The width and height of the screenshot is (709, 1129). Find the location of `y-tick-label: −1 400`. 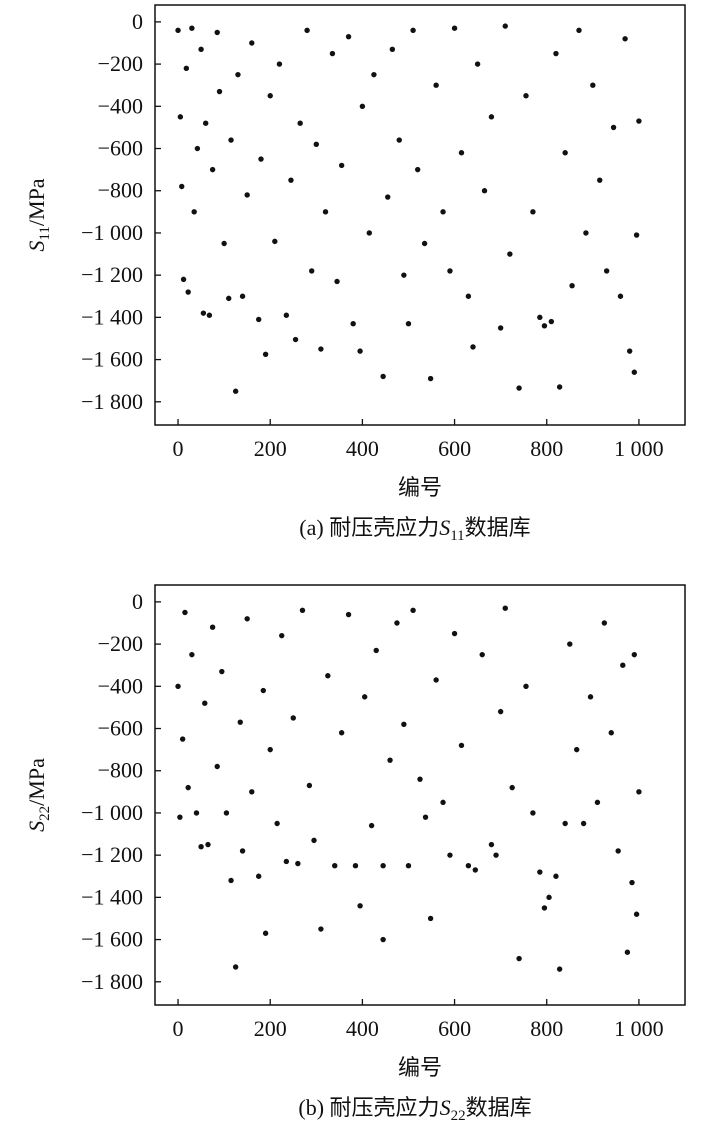

y-tick-label: −1 400 is located at coordinates (112, 316).